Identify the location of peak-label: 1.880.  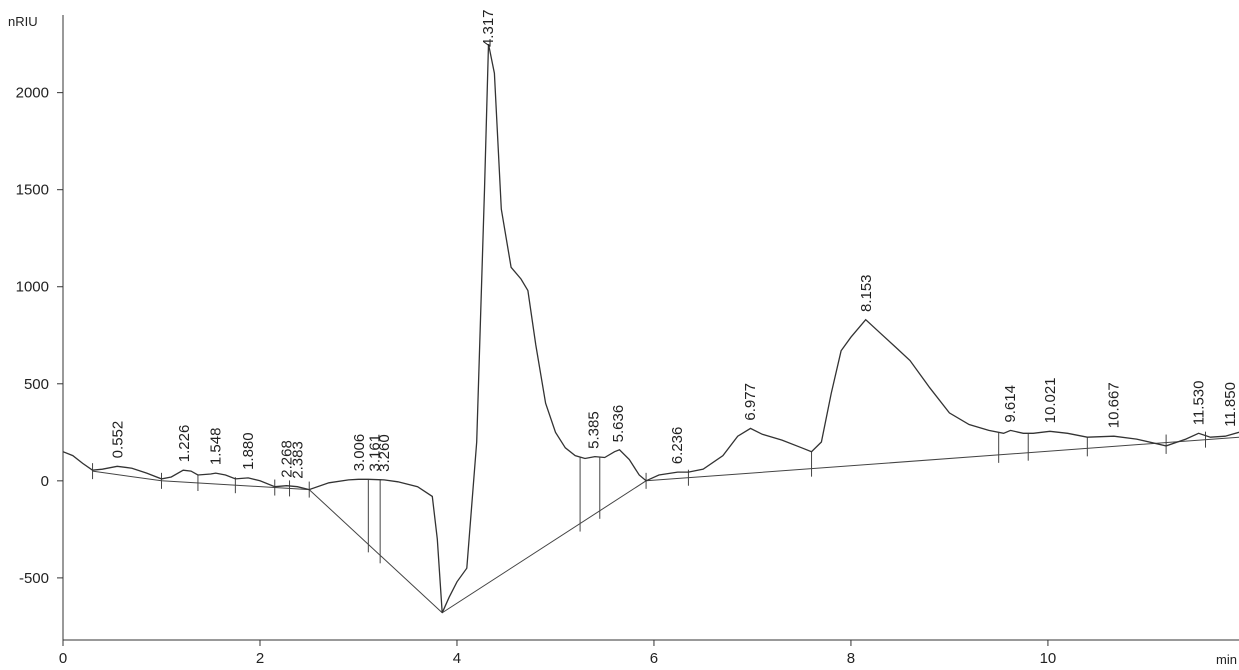
(248, 451).